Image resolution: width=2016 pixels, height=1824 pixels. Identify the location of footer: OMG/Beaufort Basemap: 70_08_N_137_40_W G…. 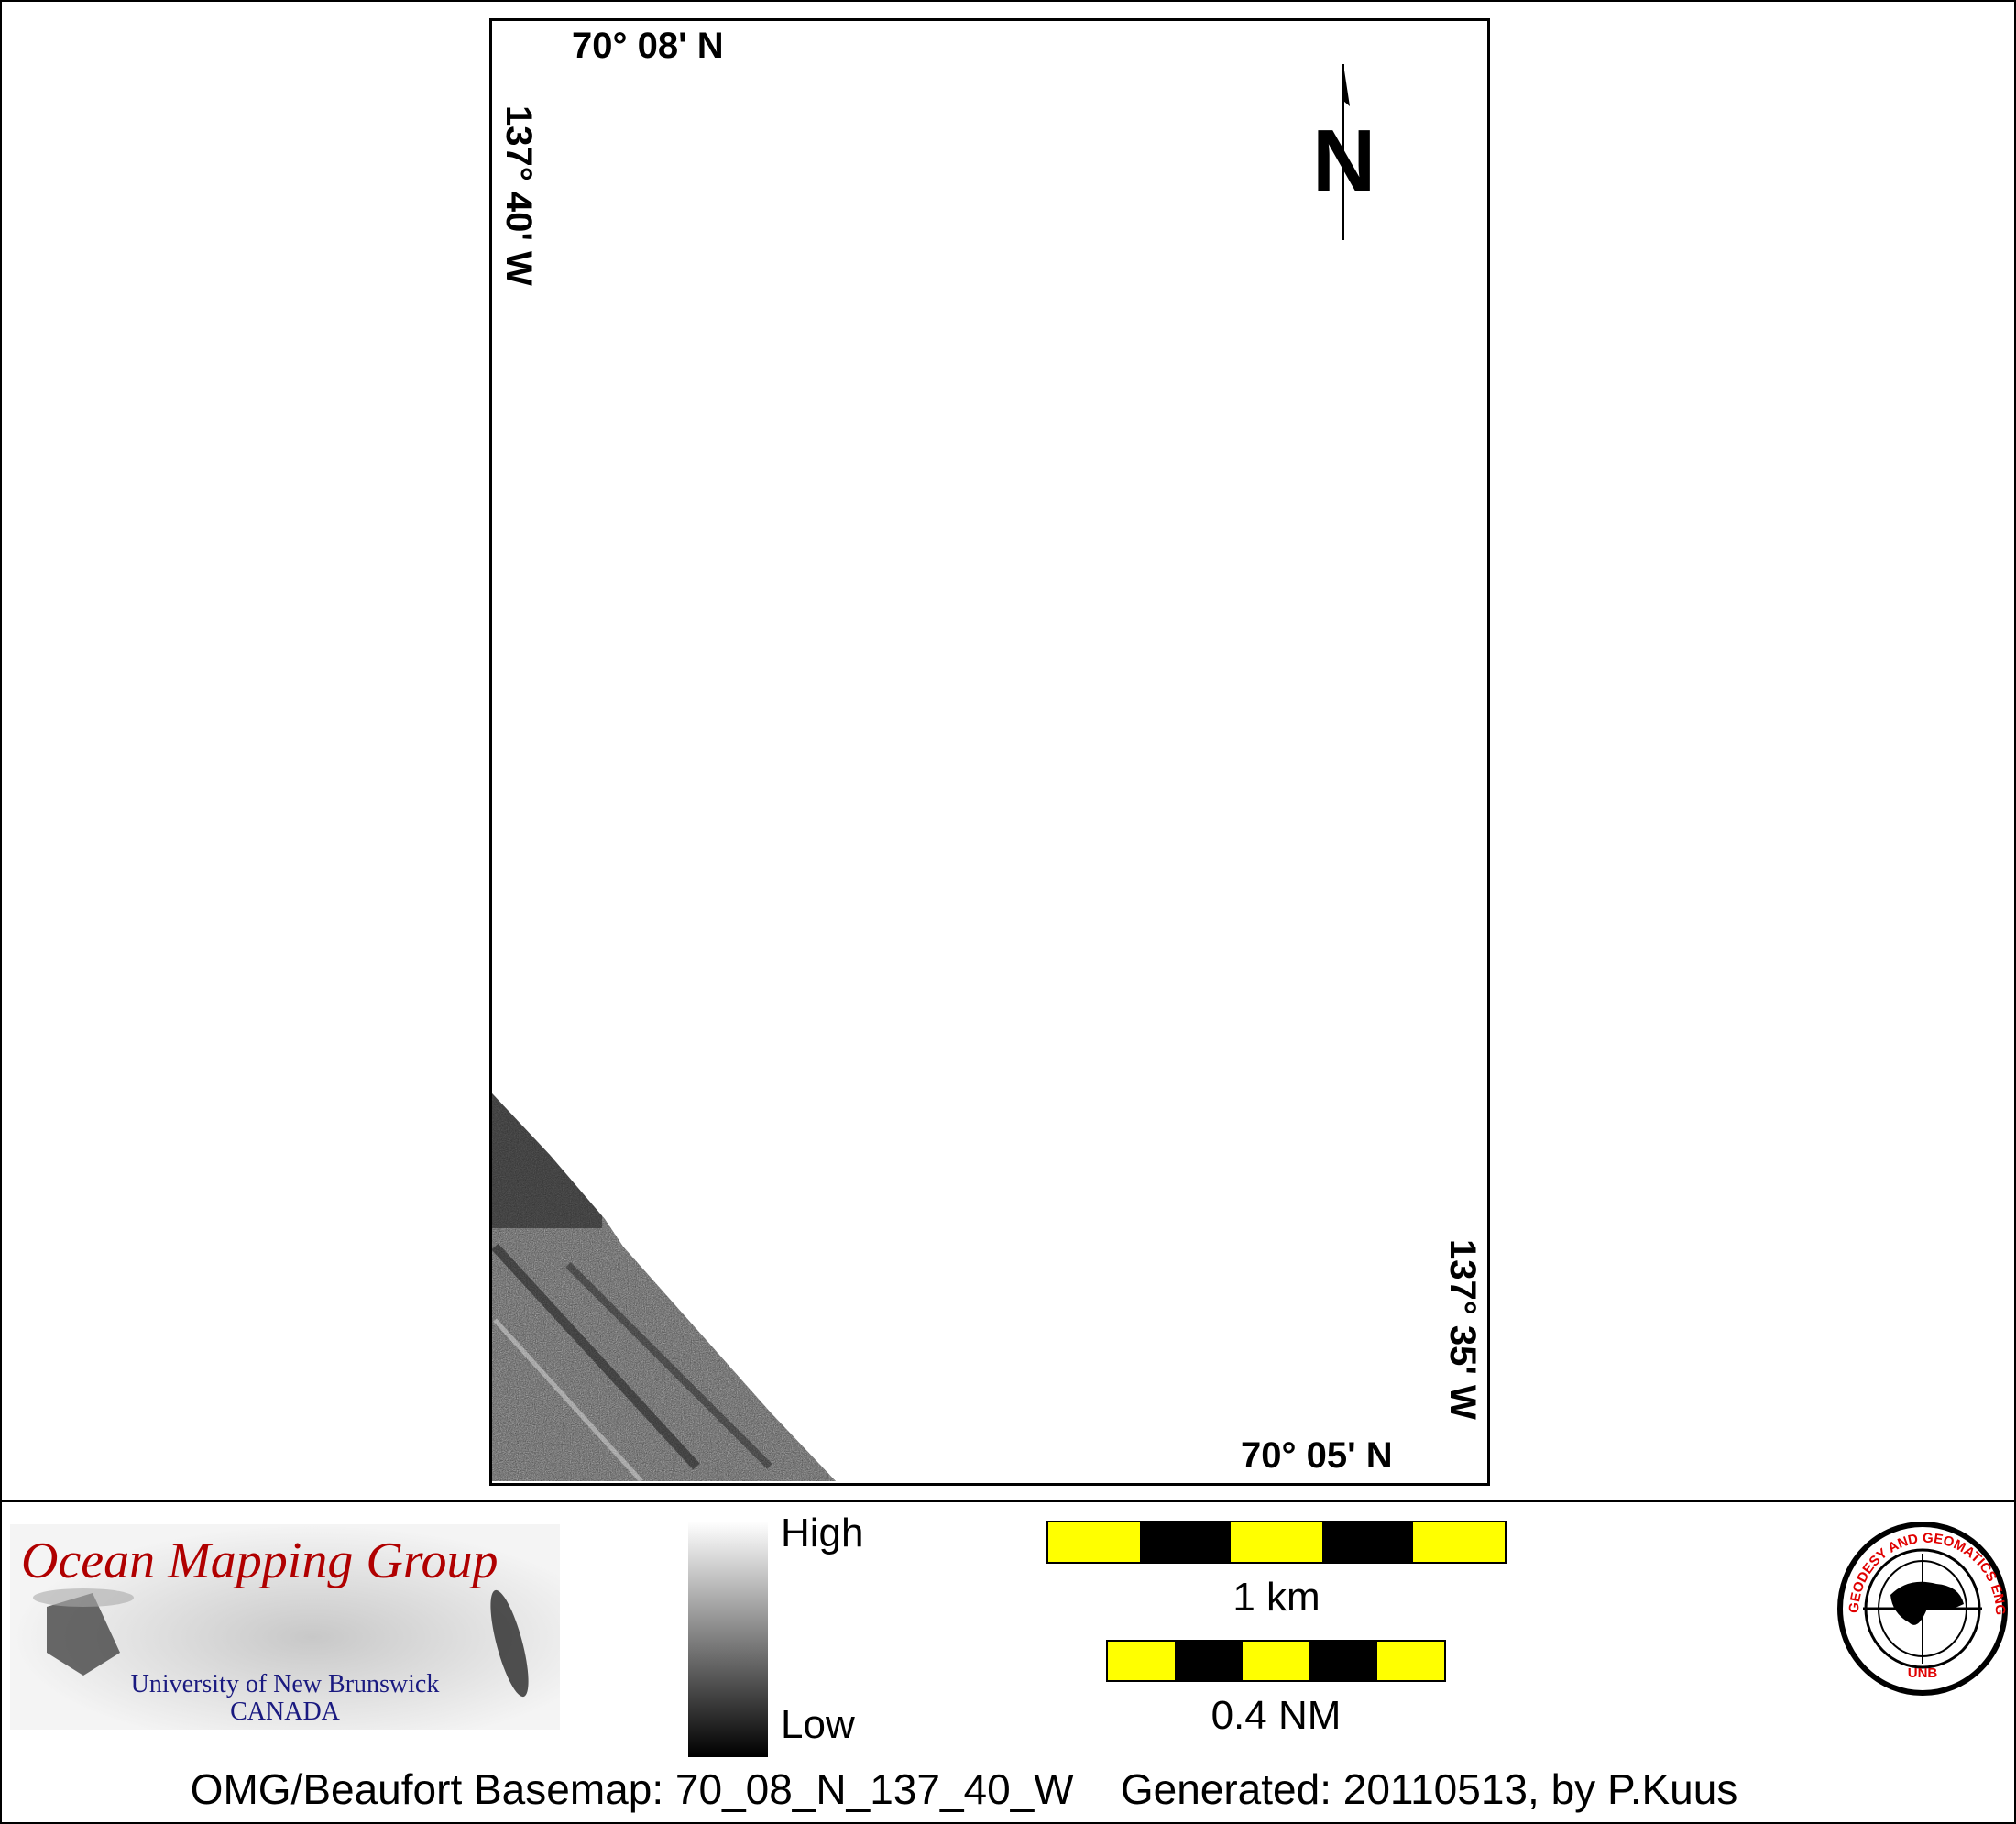
(964, 1789).